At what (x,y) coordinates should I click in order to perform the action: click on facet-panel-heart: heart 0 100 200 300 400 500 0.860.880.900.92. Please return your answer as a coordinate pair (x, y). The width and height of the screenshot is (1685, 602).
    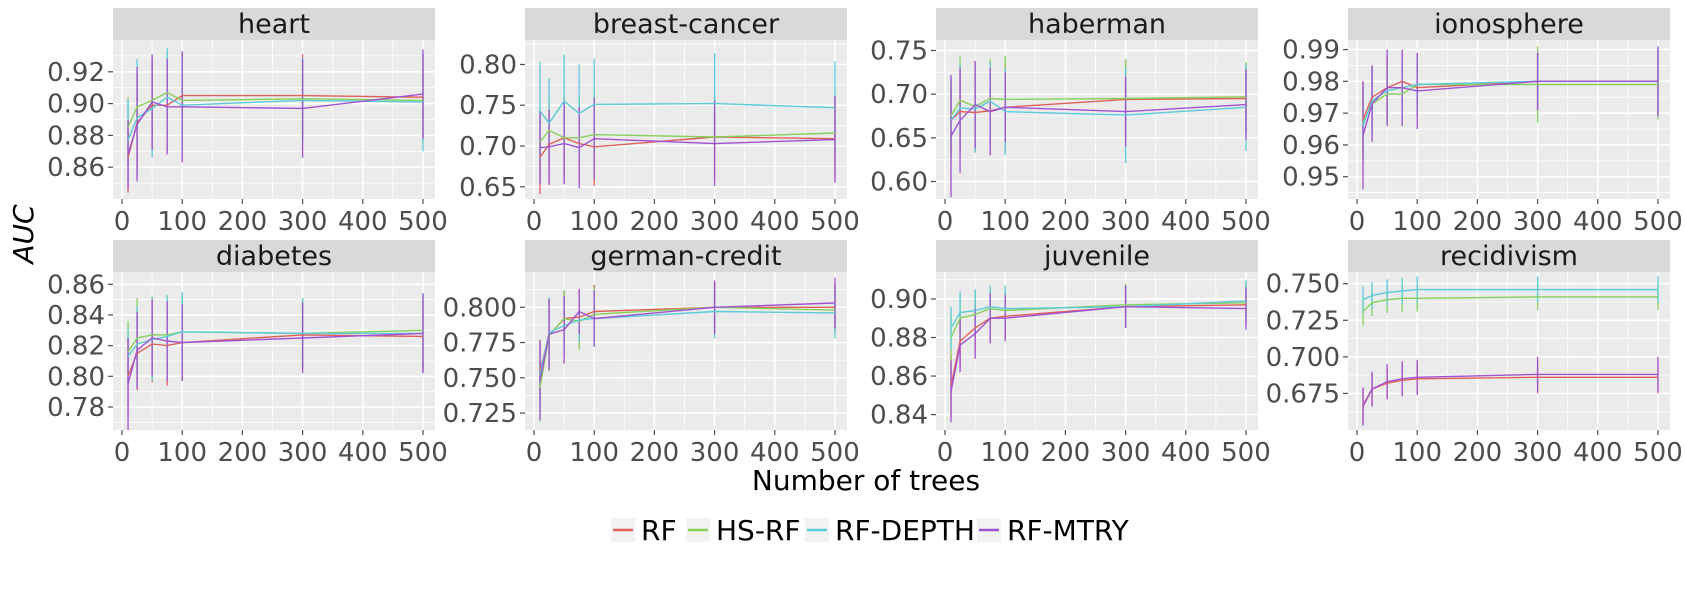
    Looking at the image, I should click on (247, 122).